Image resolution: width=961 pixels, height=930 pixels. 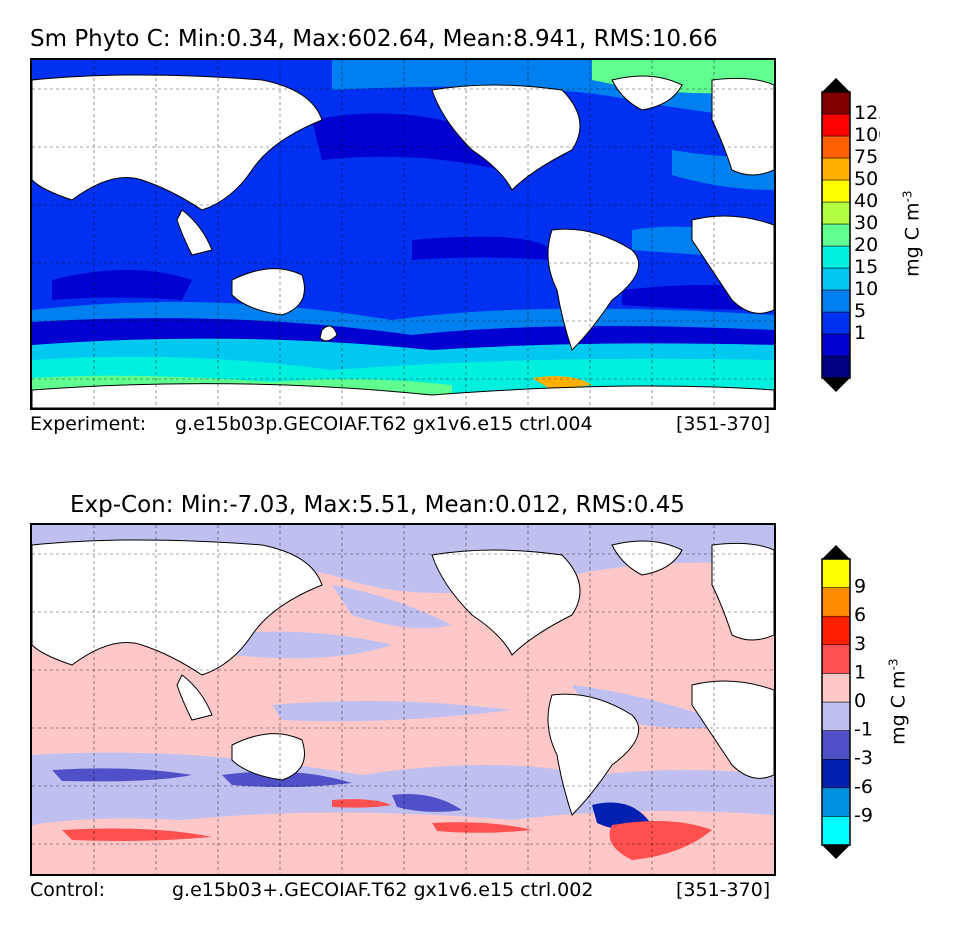 I want to click on top-colorbar: 1251007550403020151051, so click(x=855, y=235).